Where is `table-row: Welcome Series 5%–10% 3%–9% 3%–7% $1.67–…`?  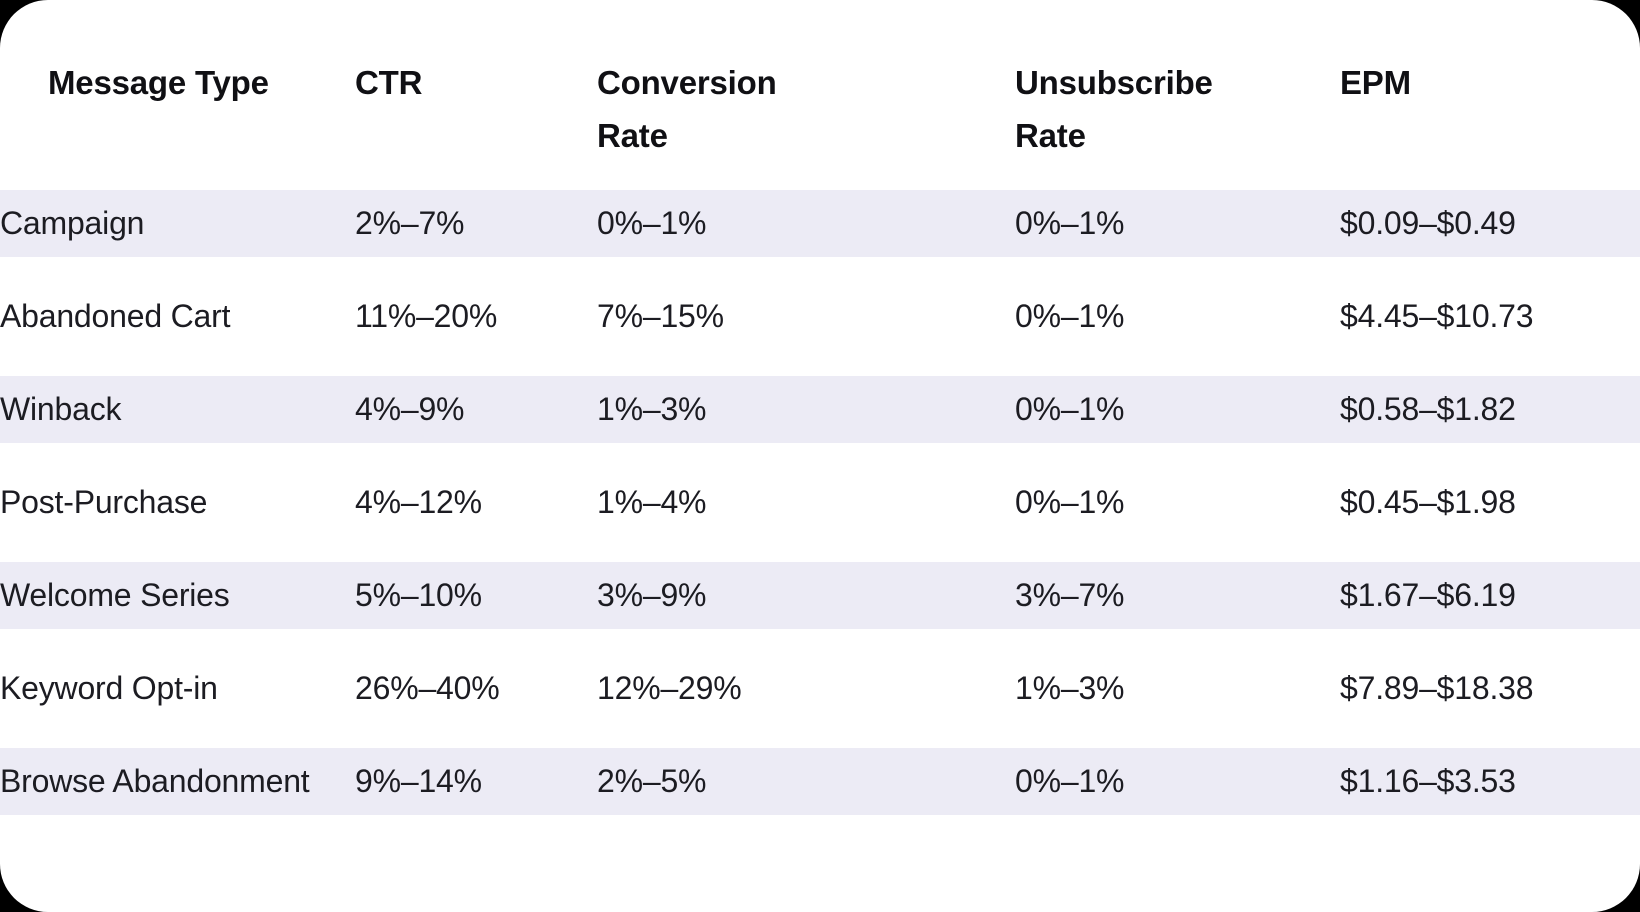 table-row: Welcome Series 5%–10% 3%–9% 3%–7% $1.67–… is located at coordinates (820, 595).